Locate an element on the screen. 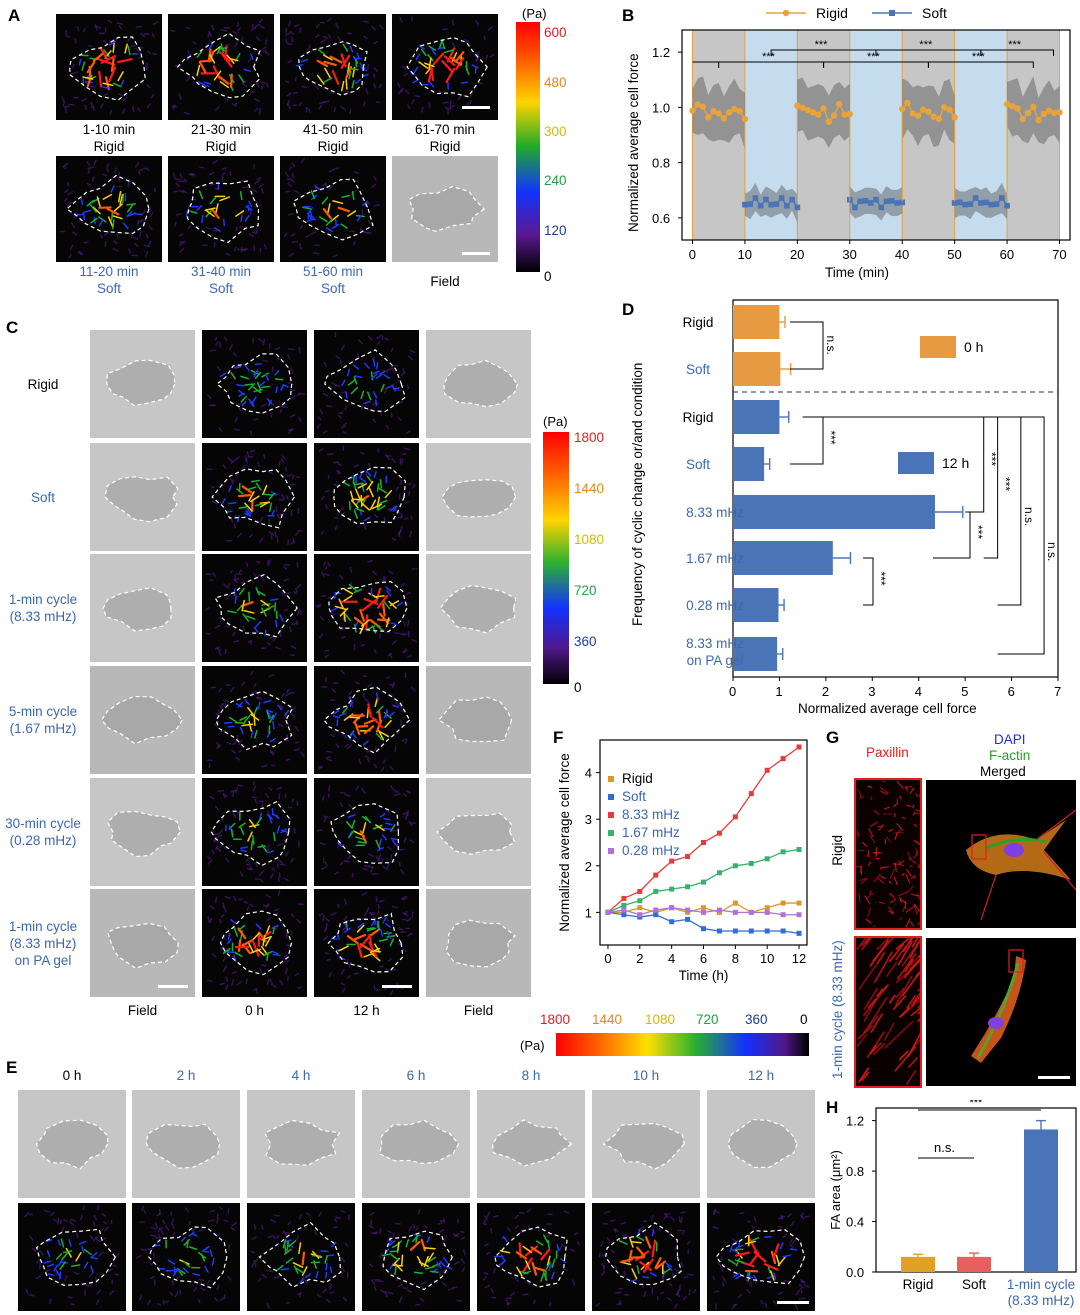 The image size is (1080, 1315). brightfield-tile is located at coordinates (142, 832).